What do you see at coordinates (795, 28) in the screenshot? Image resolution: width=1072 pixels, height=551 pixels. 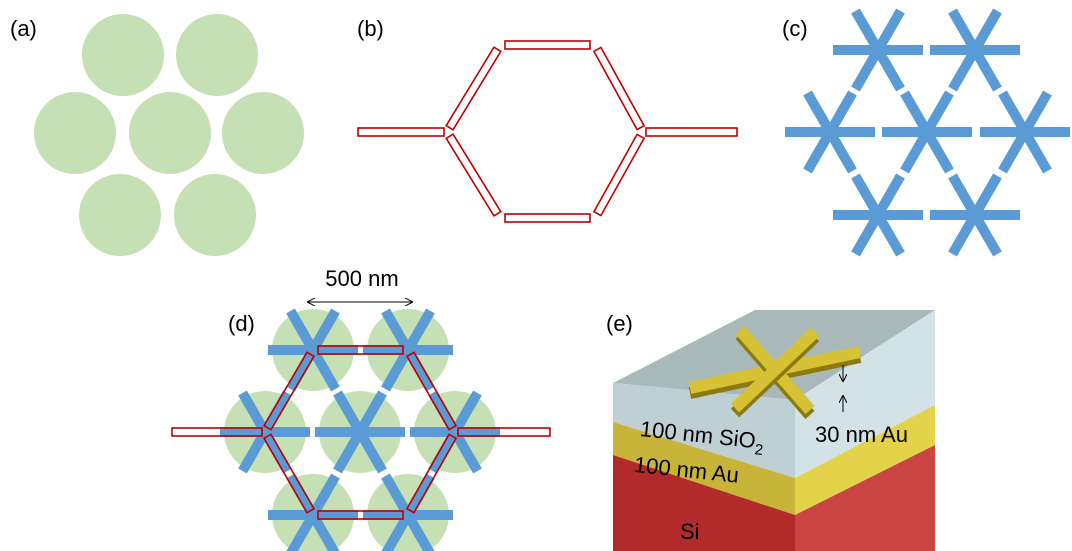 I see `panel-label: (c)` at bounding box center [795, 28].